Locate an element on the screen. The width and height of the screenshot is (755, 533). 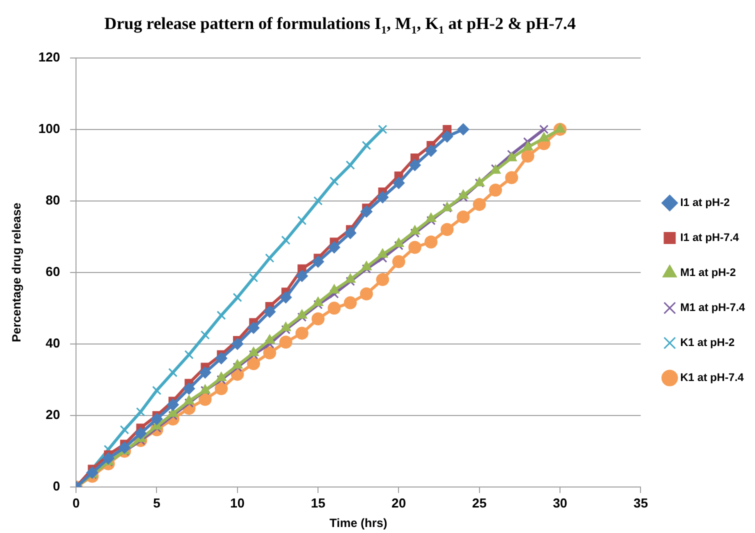
legend-label: I1 at pH-2 is located at coordinates (705, 203).